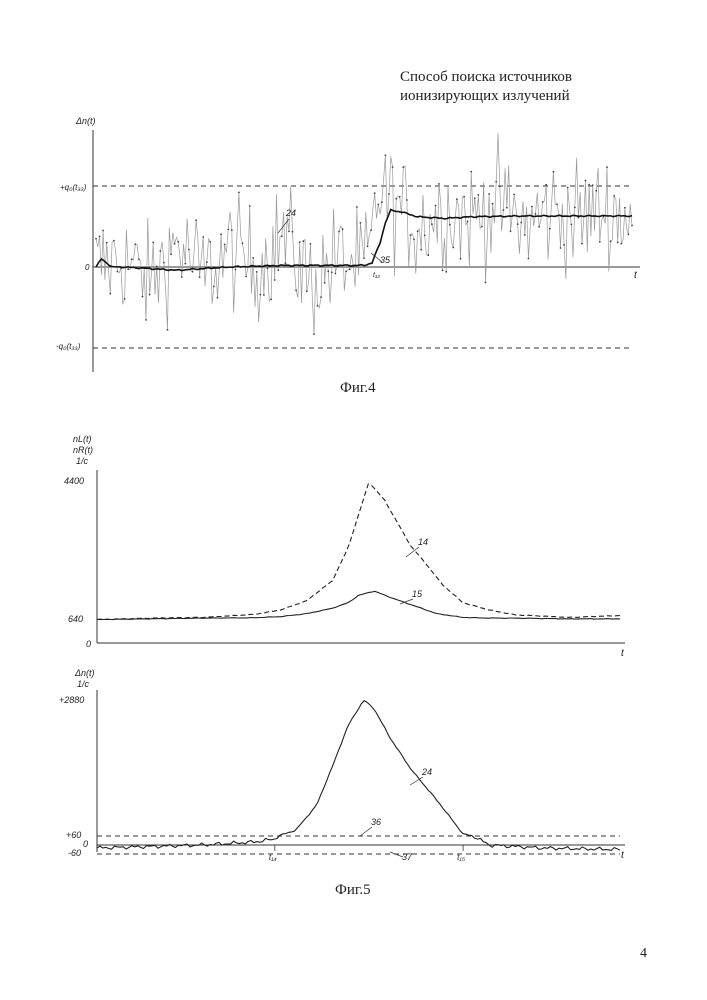  Describe the element at coordinates (364, 240) in the screenshot. I see `fig4-series-smoothed` at that location.